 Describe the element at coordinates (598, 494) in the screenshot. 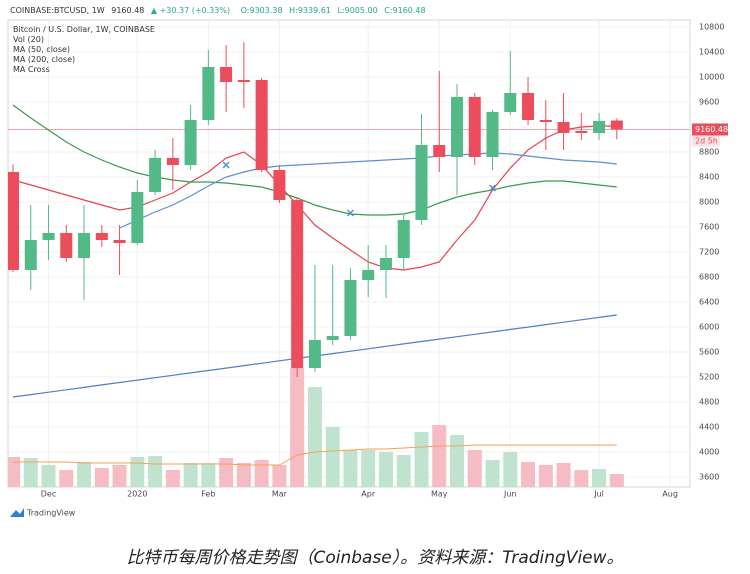

I see `x-tick-label: Jul` at that location.